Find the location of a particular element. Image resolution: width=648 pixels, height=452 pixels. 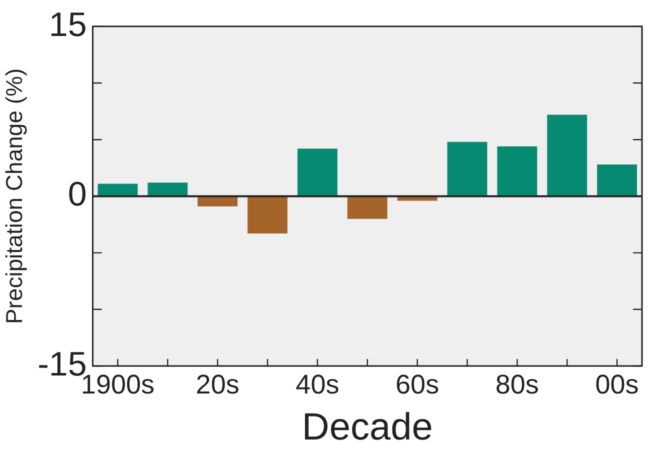

x-tick-label: 60s is located at coordinates (418, 385).